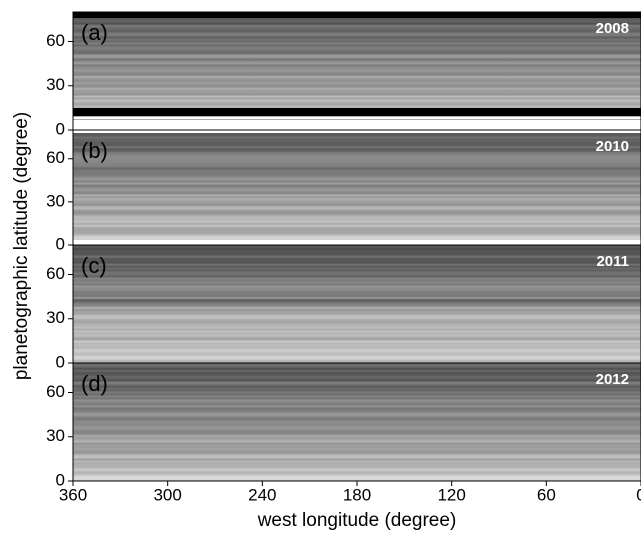 Image resolution: width=641 pixels, height=535 pixels. I want to click on year-label: 2011, so click(612, 261).